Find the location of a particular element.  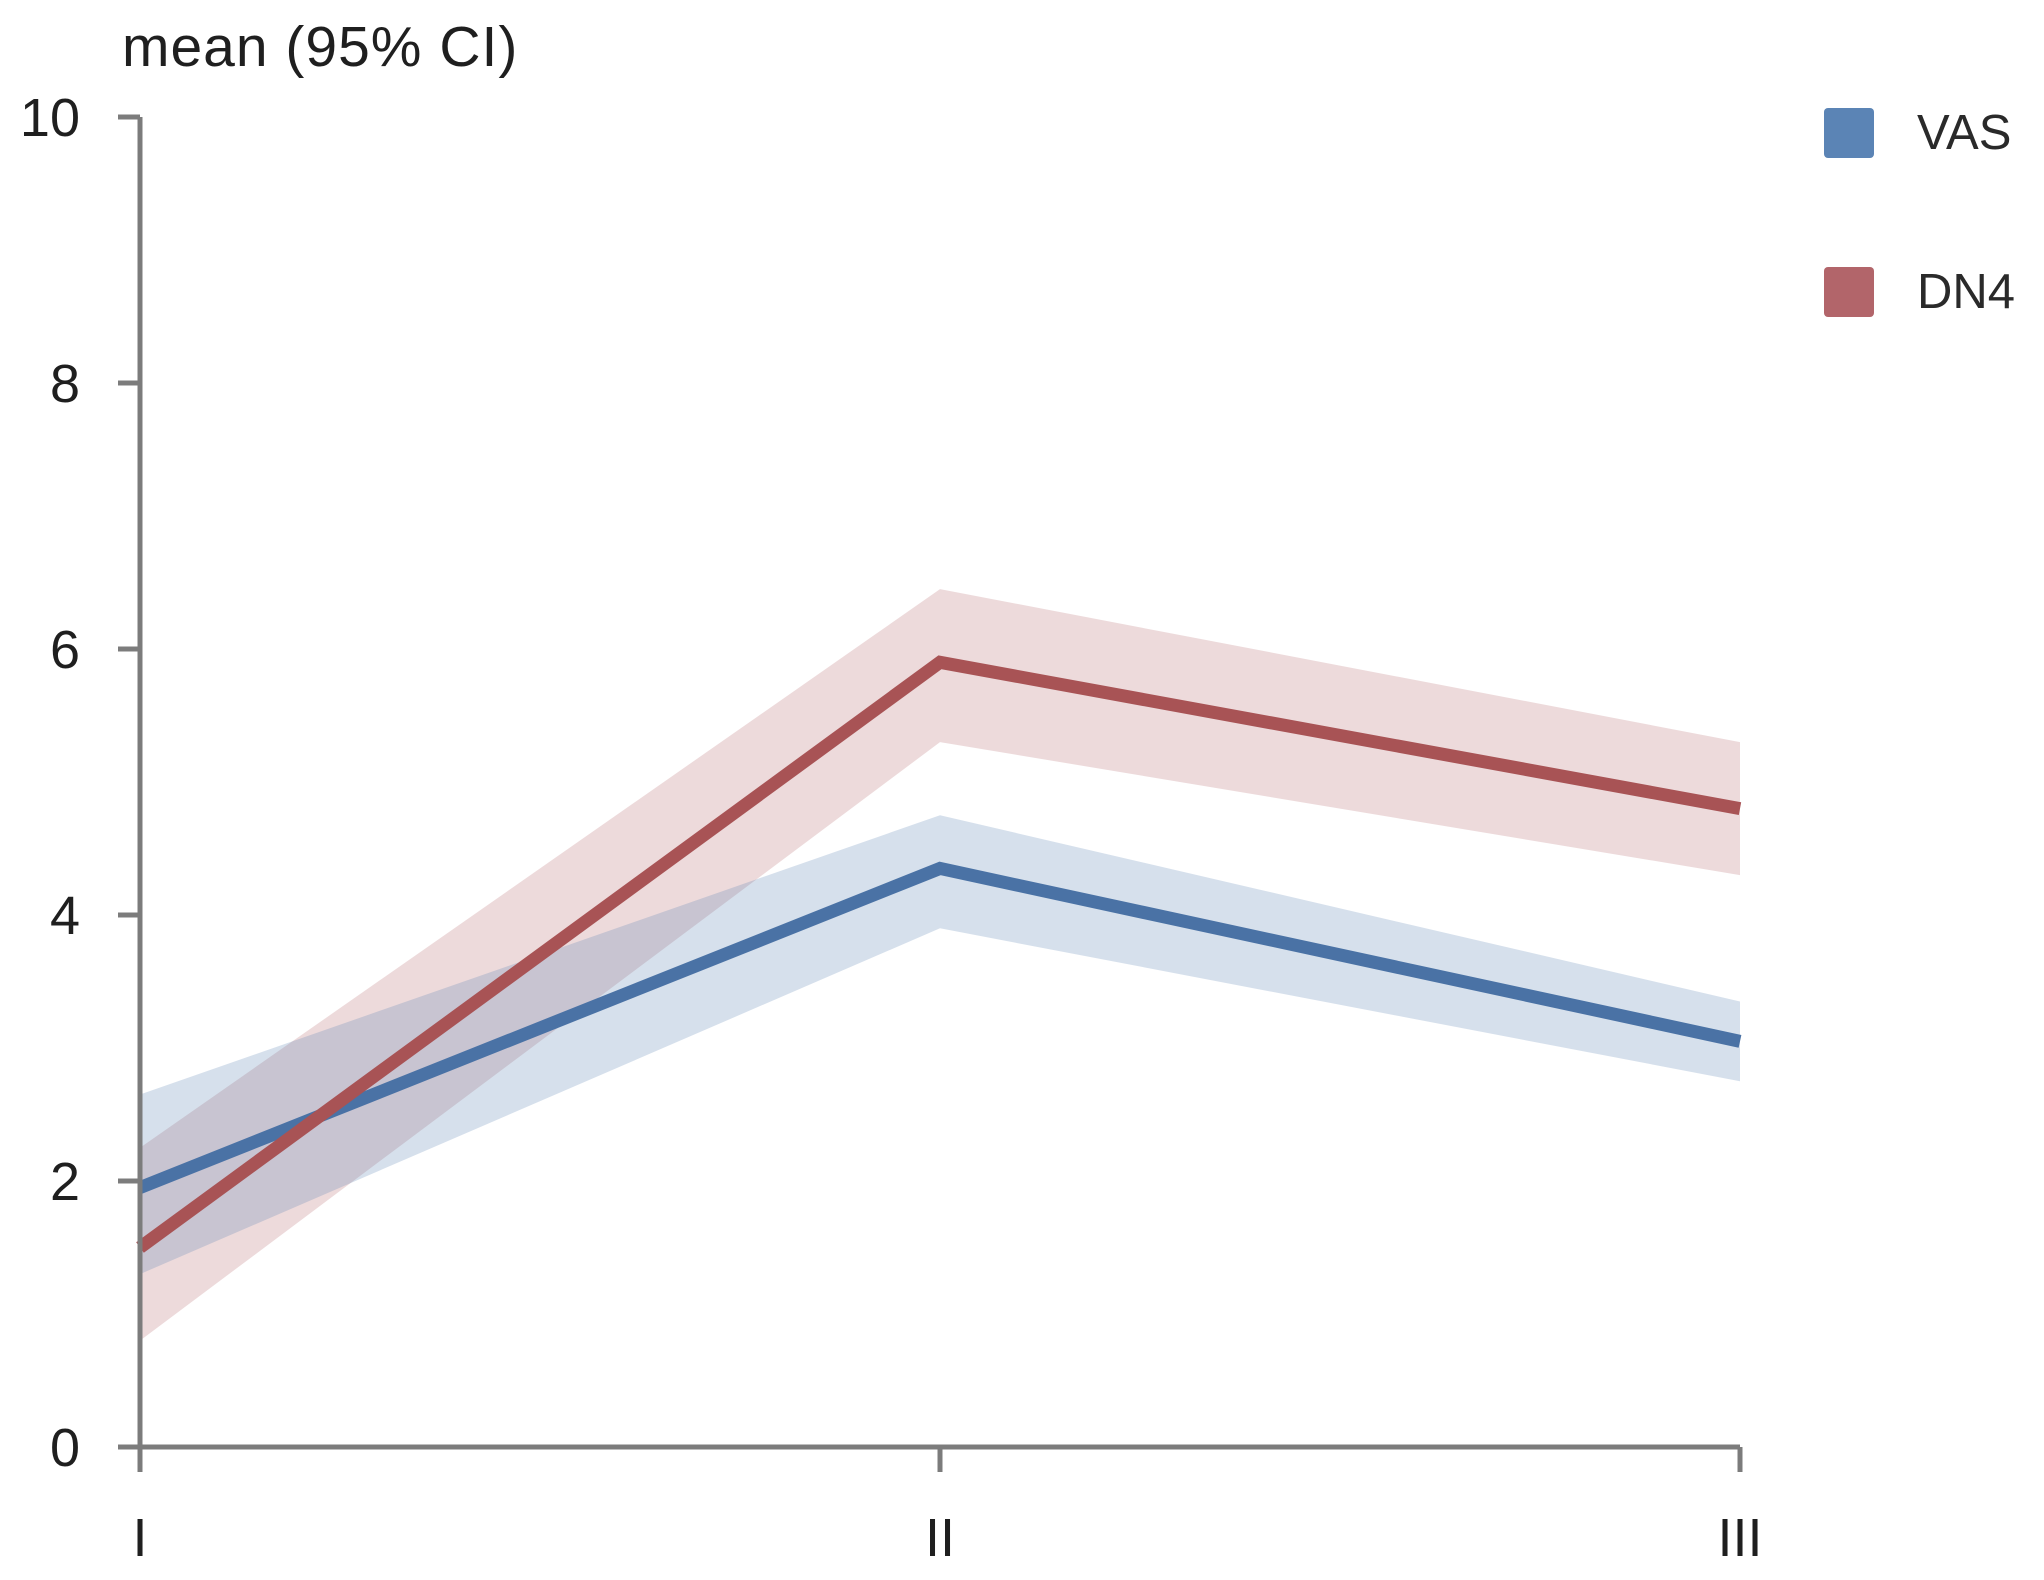

x-tick-label: II is located at coordinates (940, 1538).